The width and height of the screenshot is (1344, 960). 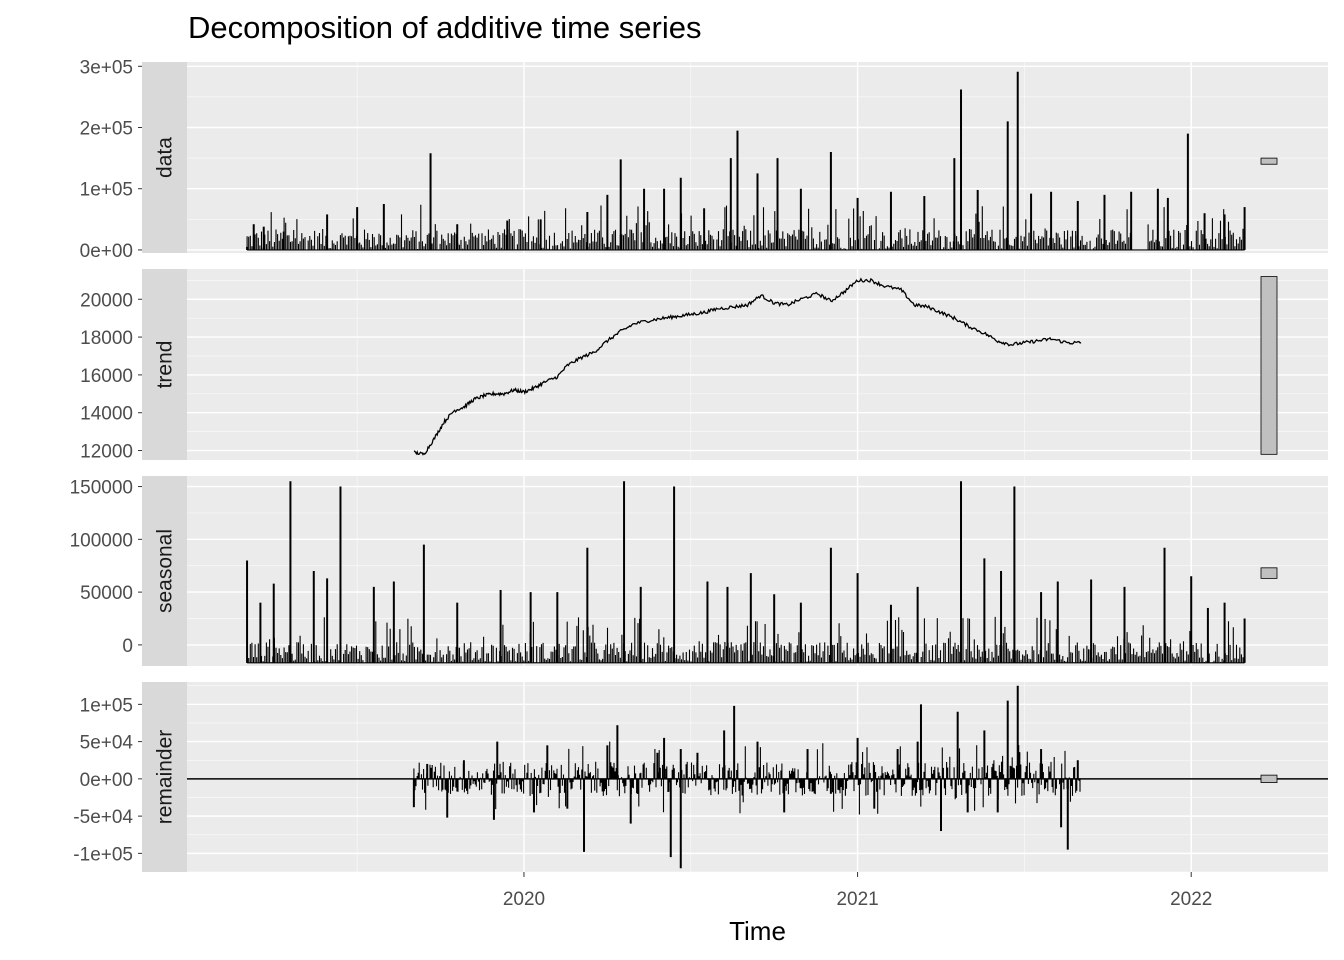 What do you see at coordinates (103, 854) in the screenshot?
I see `y-tick-label: -1e+05` at bounding box center [103, 854].